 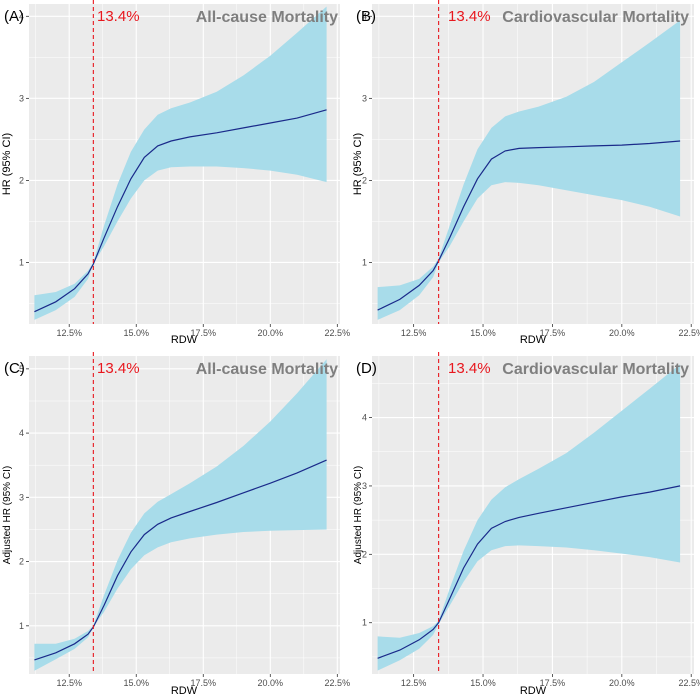 I want to click on panel-label: (D), so click(x=366, y=368).